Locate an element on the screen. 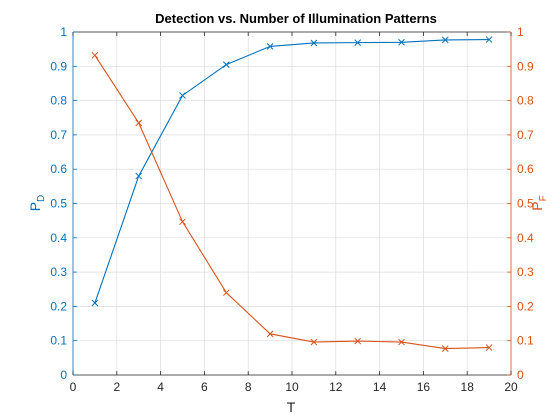 Image resolution: width=560 pixels, height=420 pixels. y-tick-label-left: 0.8 is located at coordinates (58, 101).